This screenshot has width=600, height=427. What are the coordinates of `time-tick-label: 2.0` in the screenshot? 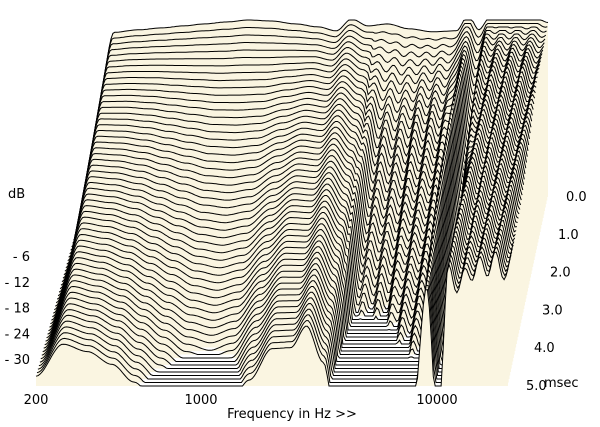 It's located at (560, 273).